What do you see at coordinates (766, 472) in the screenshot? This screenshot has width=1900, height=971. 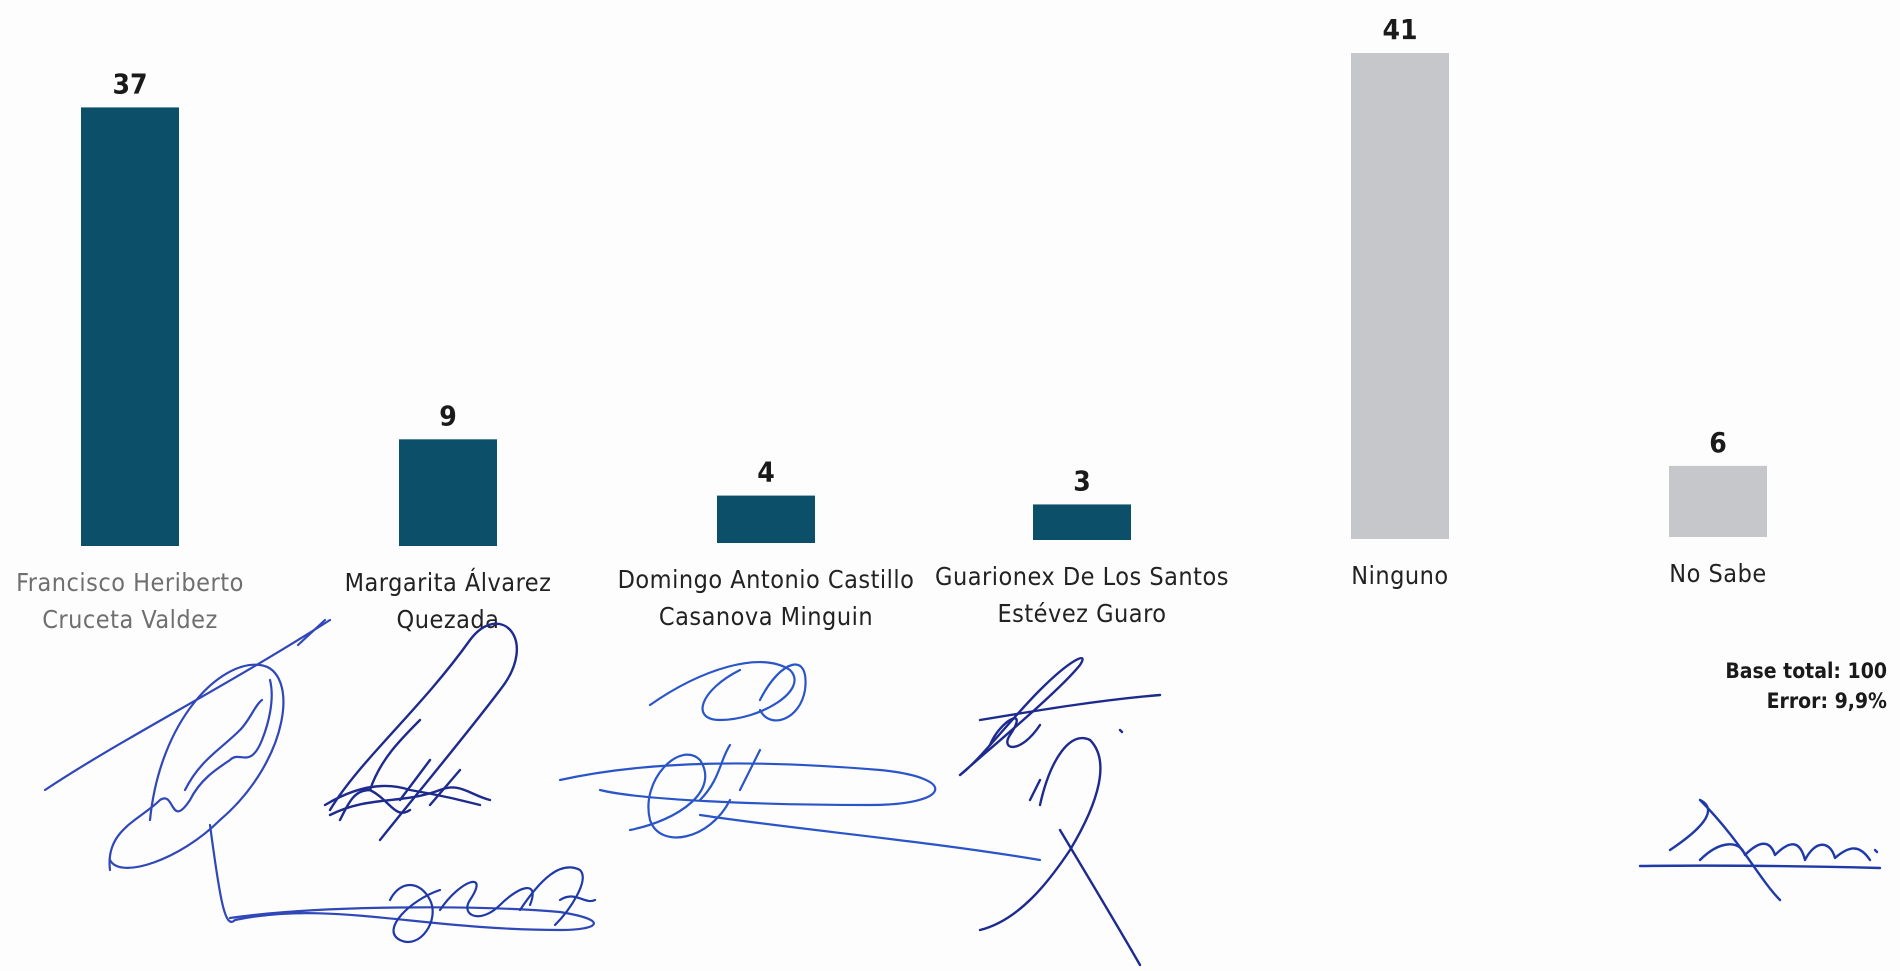 I see `value-label-3: 4` at bounding box center [766, 472].